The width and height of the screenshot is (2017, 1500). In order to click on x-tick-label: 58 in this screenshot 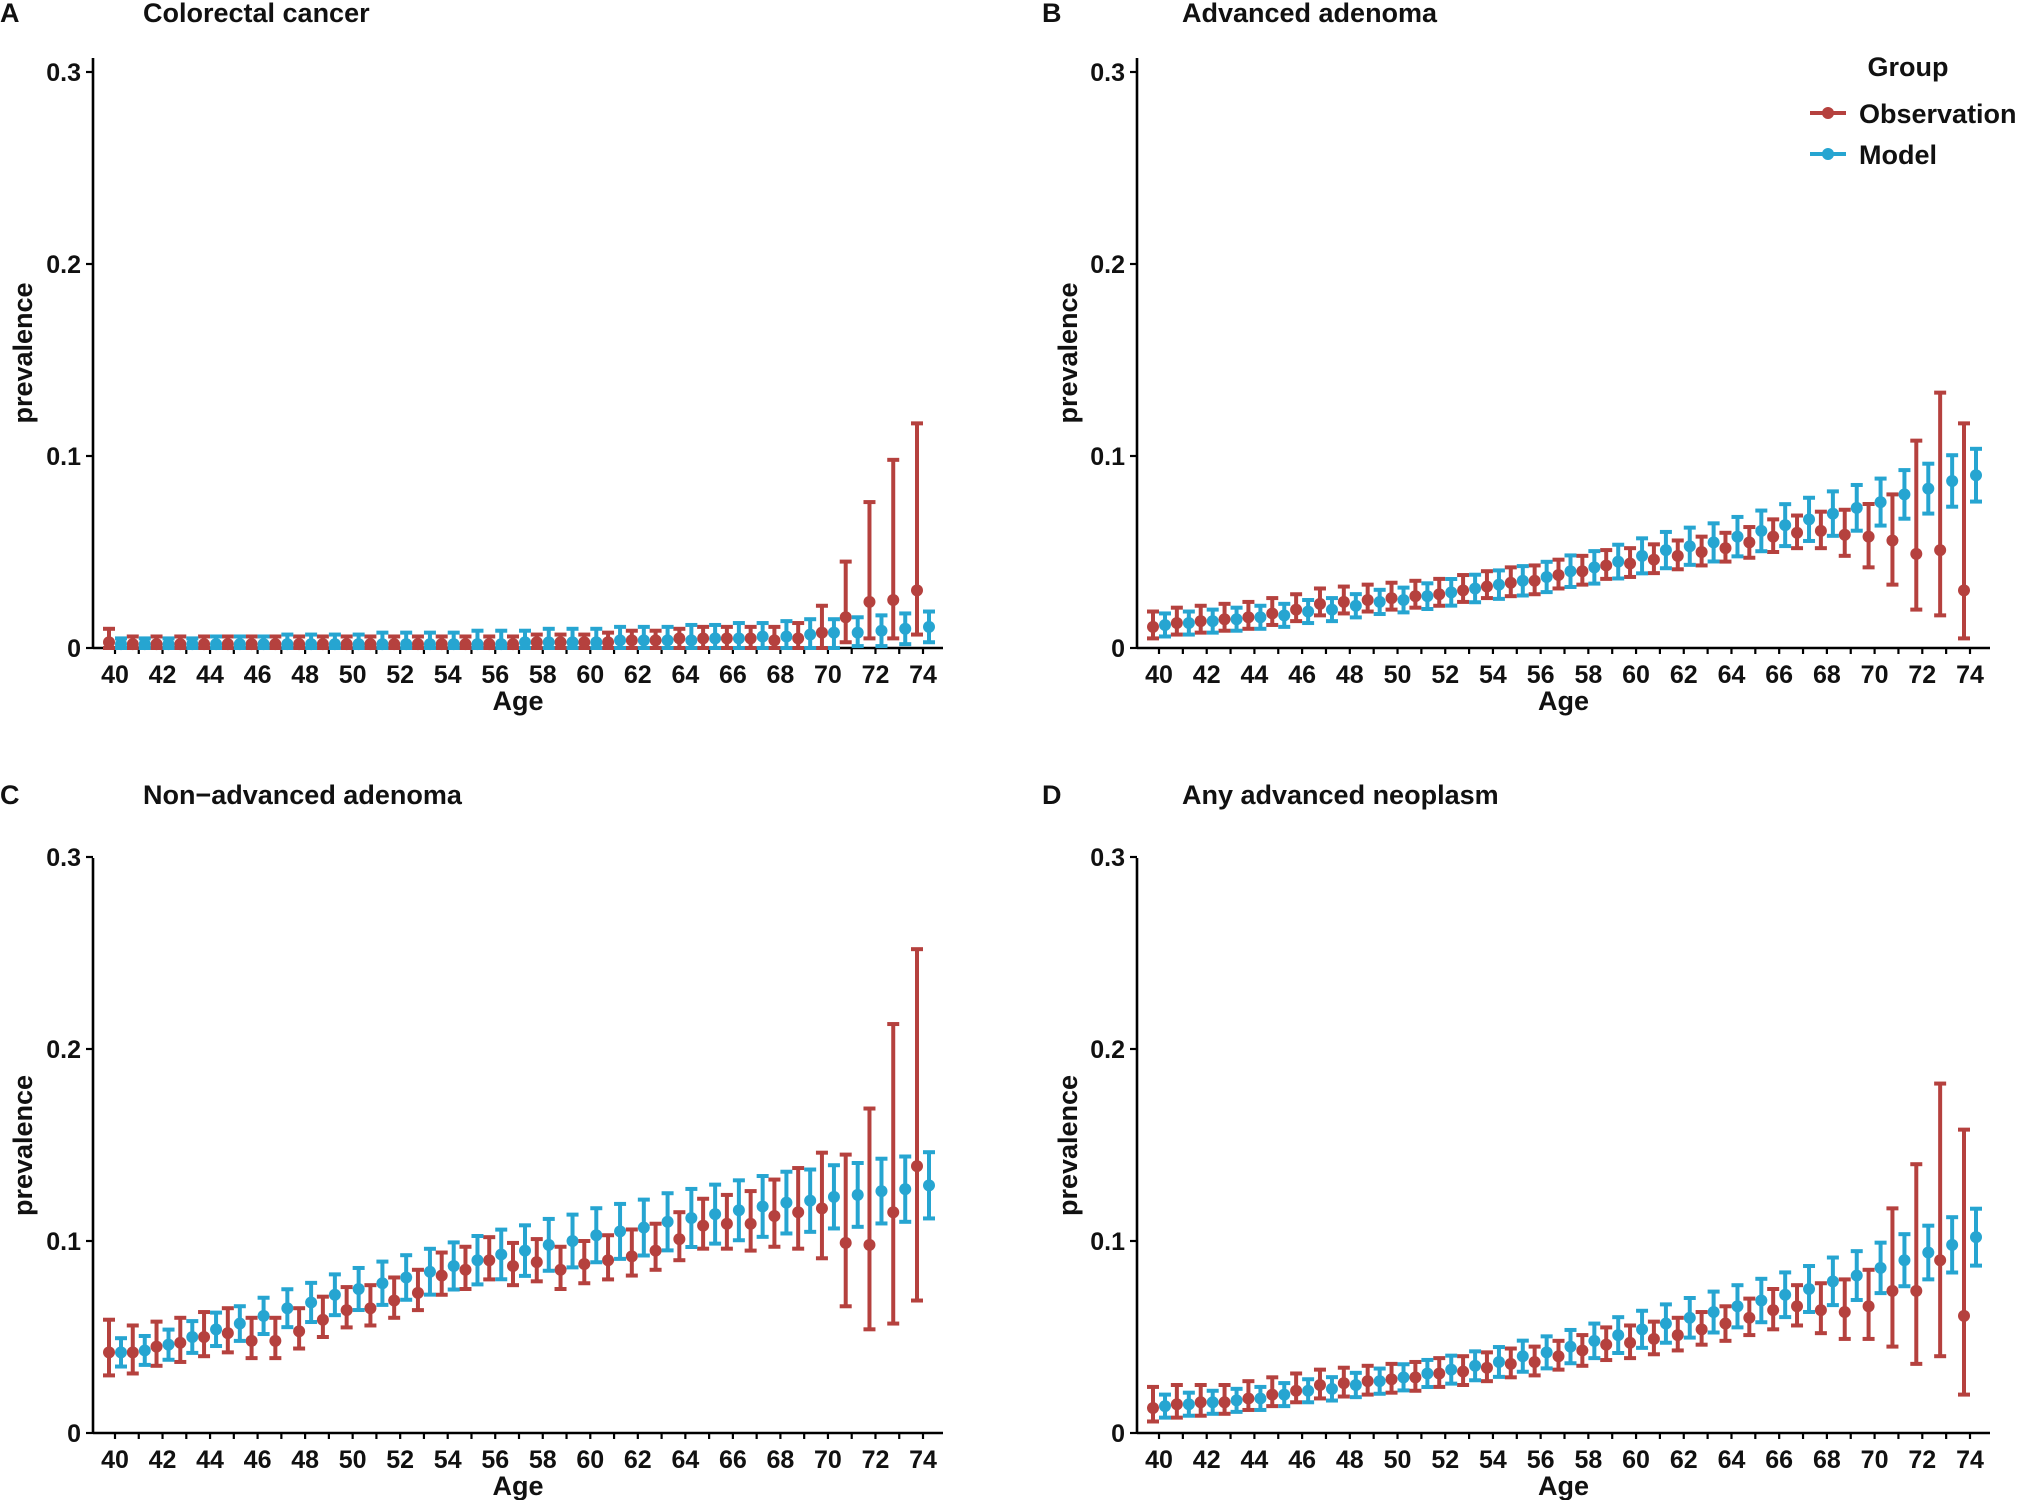, I will do `click(1588, 675)`.